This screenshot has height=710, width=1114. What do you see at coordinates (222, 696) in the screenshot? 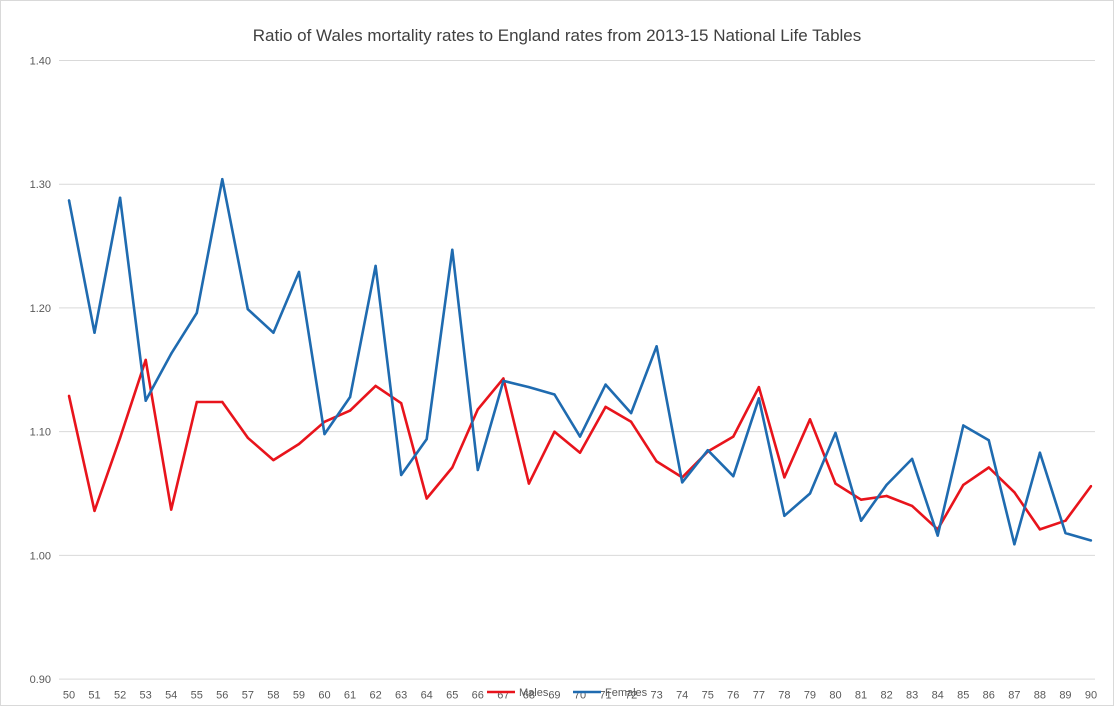
I see `x-tick-label: 56` at bounding box center [222, 696].